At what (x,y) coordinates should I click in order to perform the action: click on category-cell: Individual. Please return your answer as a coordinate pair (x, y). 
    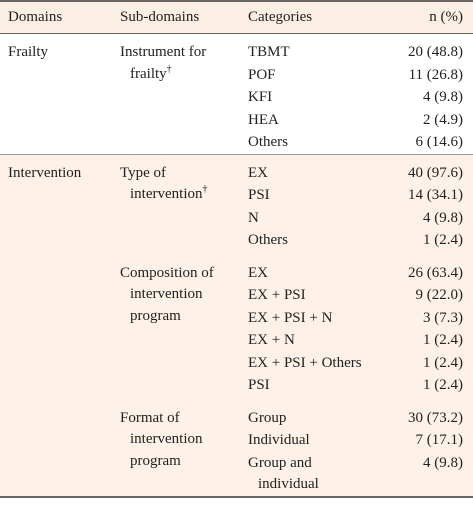
    Looking at the image, I should click on (308, 440).